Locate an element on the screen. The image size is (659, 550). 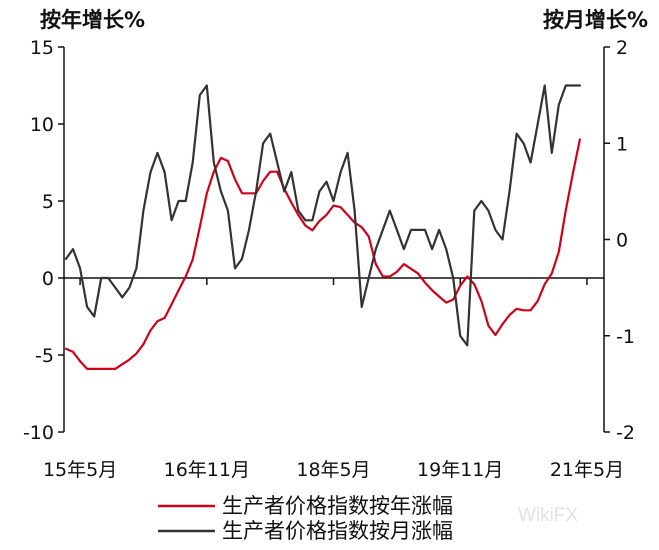
x-tick-label: 18年5月 is located at coordinates (333, 470).